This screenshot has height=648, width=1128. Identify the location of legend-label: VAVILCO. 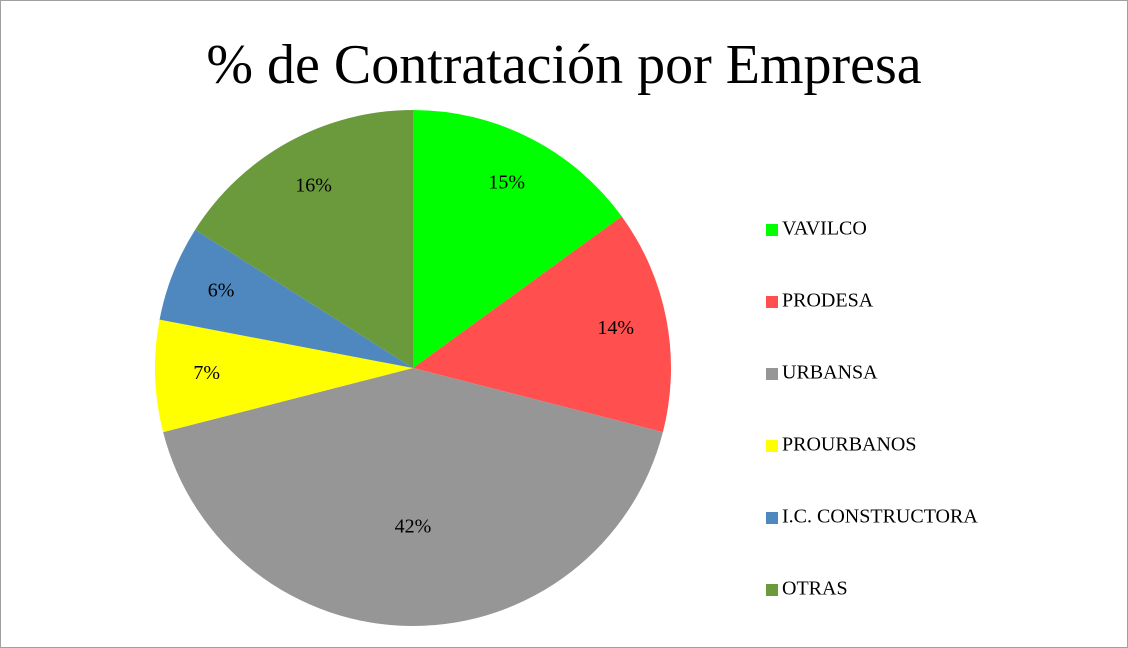
(824, 229).